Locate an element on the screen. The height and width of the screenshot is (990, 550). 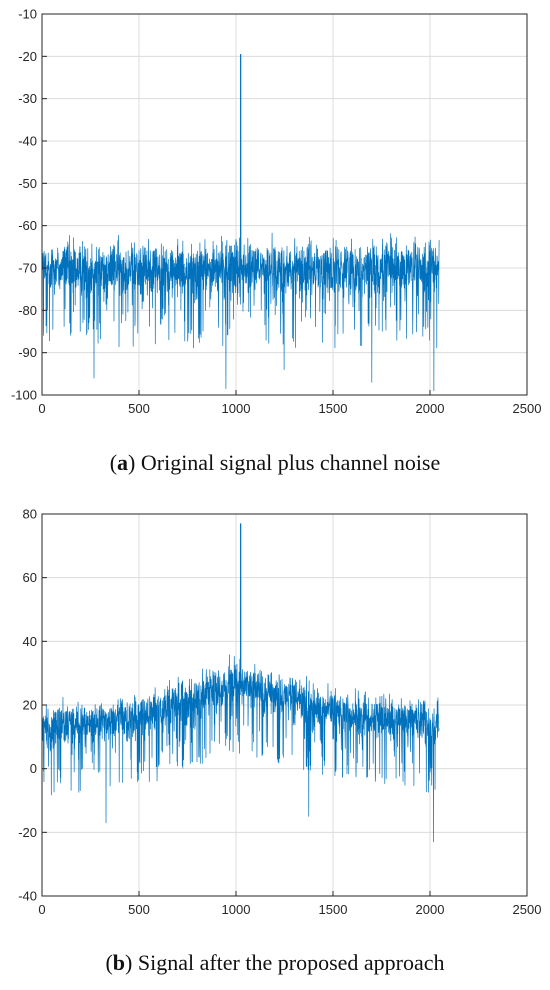
caption-a: (a) Original signal plus channel noise is located at coordinates (275, 462).